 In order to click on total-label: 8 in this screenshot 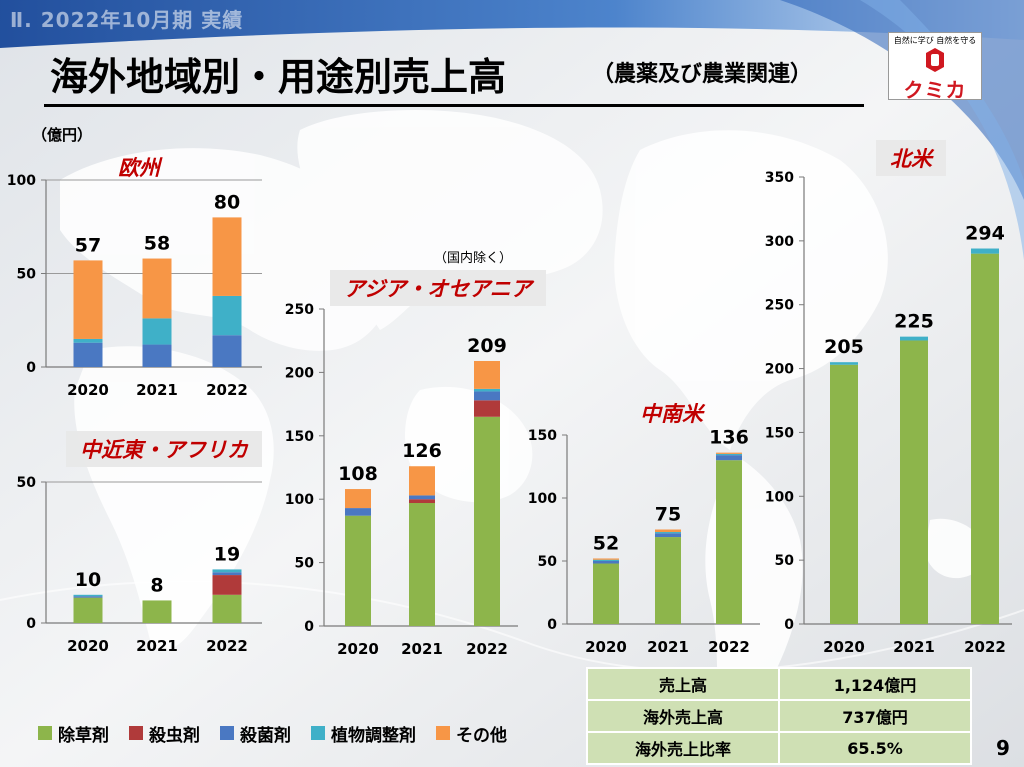, I will do `click(156, 585)`.